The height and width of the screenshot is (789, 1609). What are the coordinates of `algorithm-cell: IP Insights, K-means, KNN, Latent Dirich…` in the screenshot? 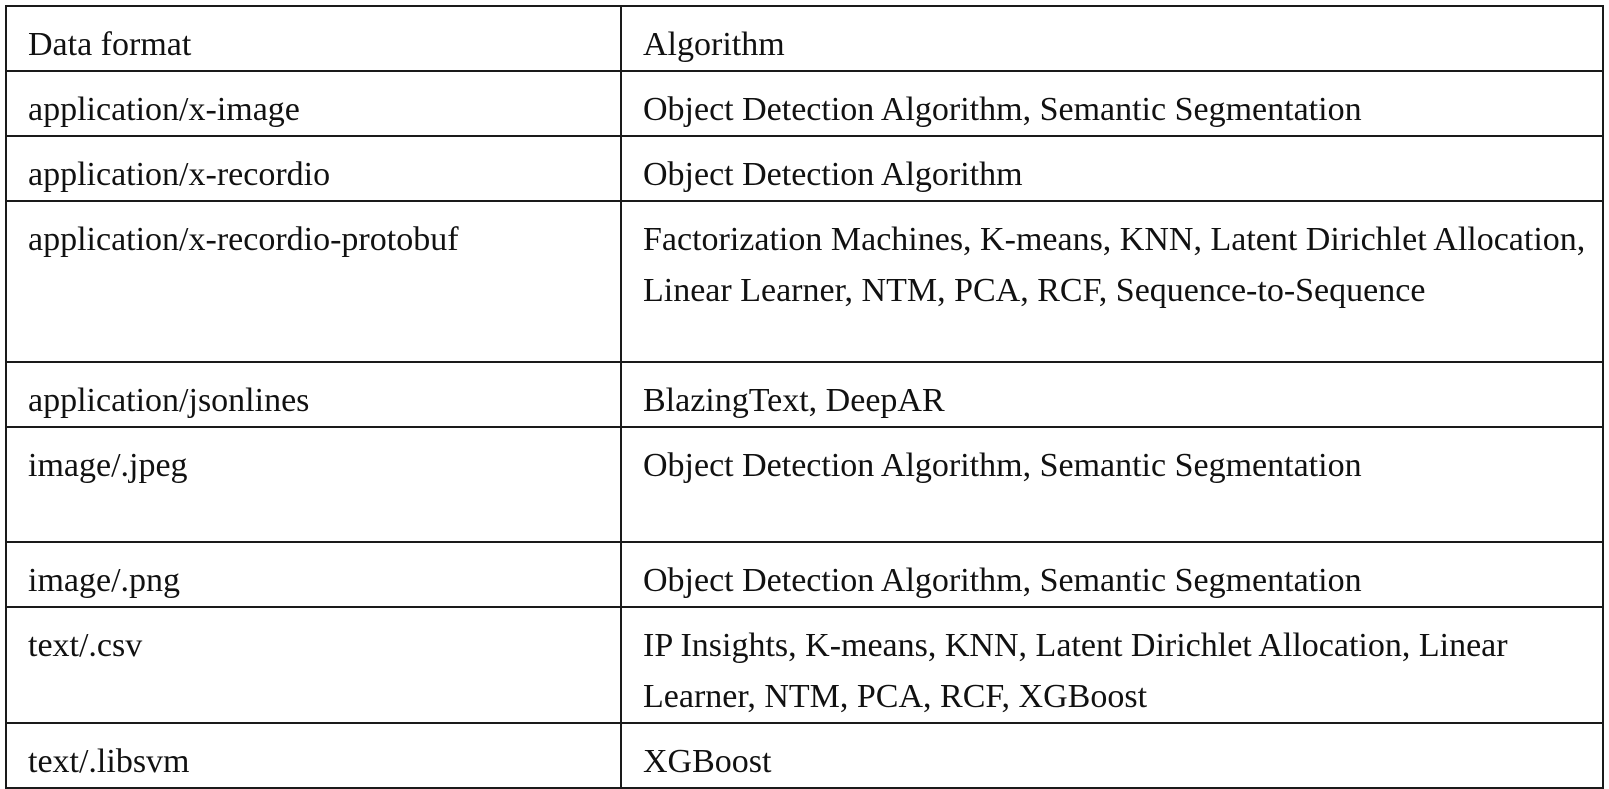 It's located at (1112, 665).